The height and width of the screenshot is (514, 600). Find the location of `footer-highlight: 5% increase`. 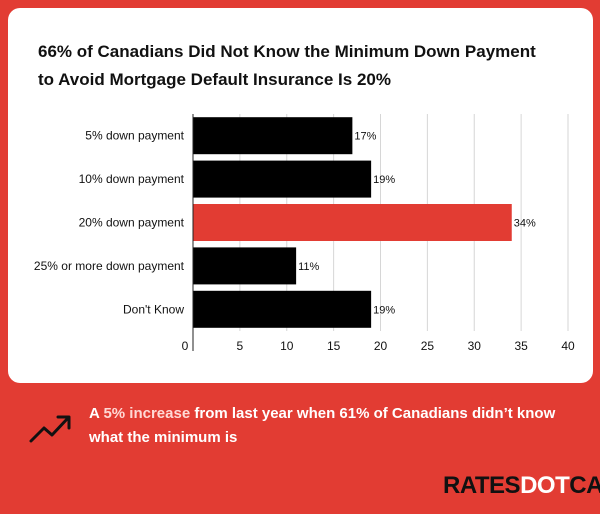

footer-highlight: 5% increase is located at coordinates (147, 413).